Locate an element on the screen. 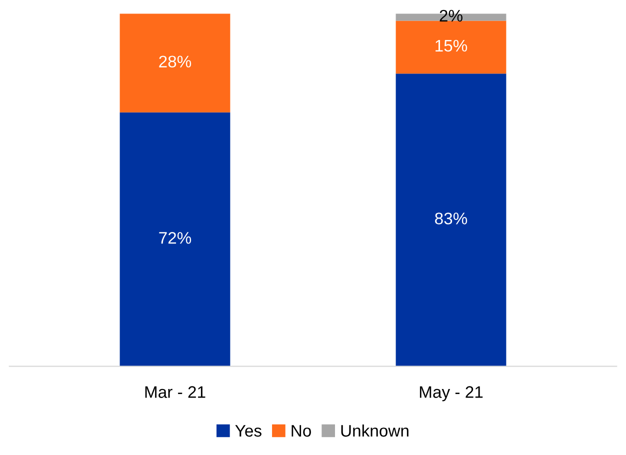  data-label: 15% is located at coordinates (452, 46).